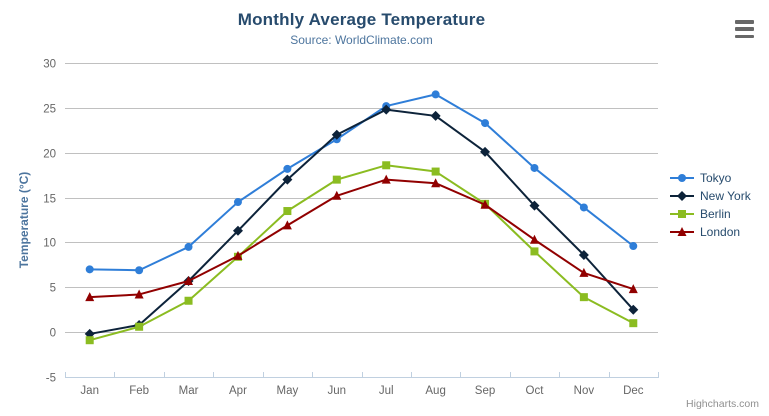 This screenshot has width=769, height=416. I want to click on legend-item-tokyo: Tokyo, so click(710, 178).